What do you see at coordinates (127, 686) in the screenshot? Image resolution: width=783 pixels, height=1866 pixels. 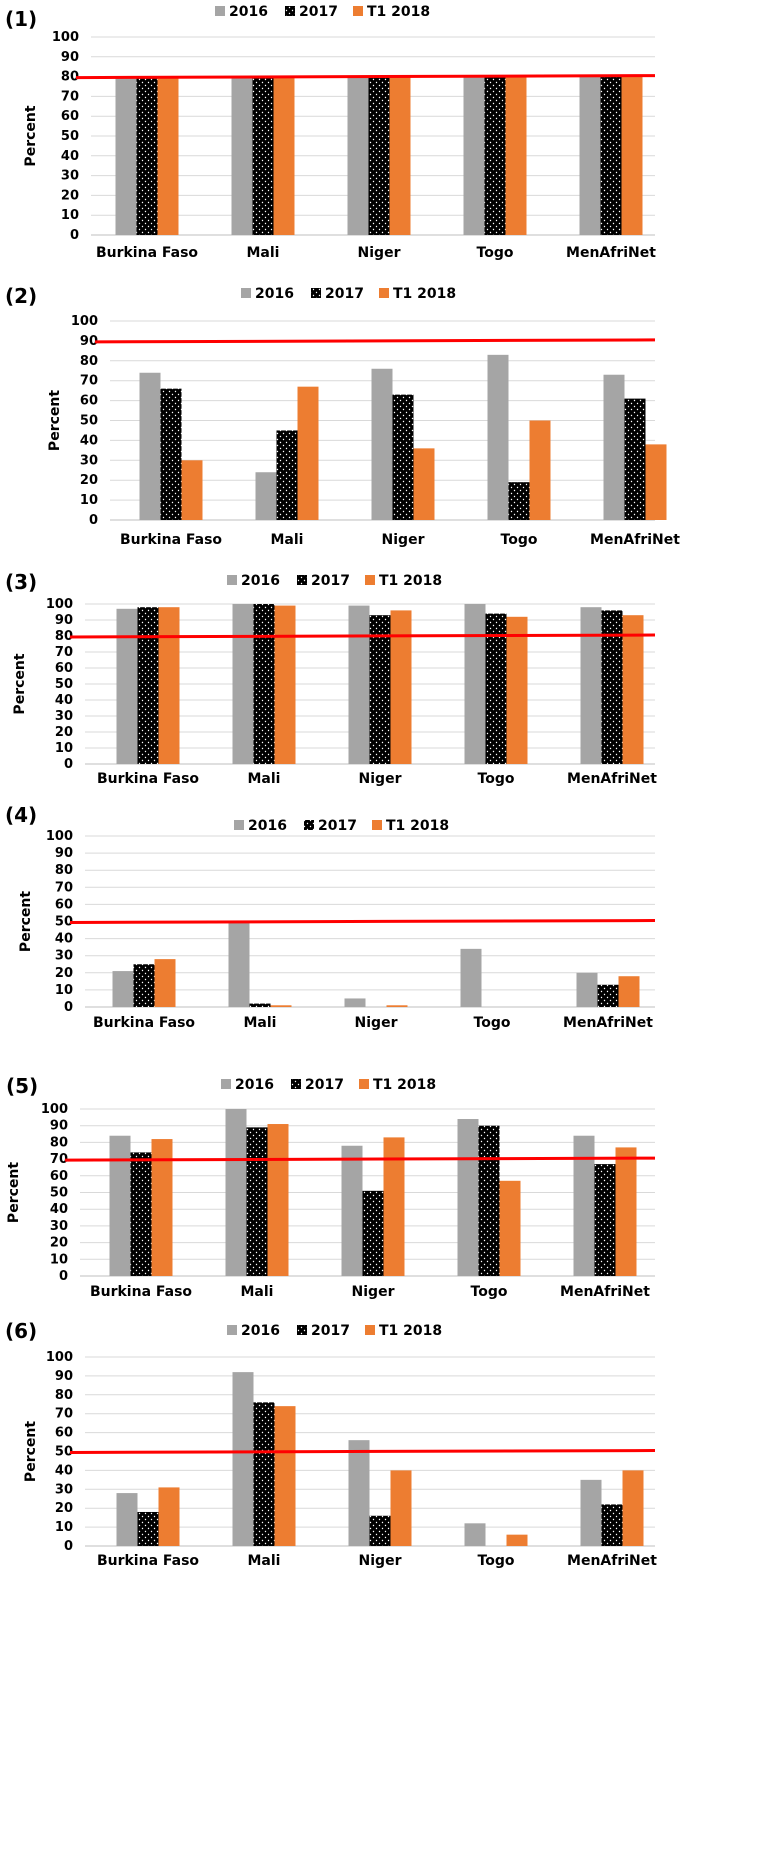 I see `bar-2016-burkina-faso` at bounding box center [127, 686].